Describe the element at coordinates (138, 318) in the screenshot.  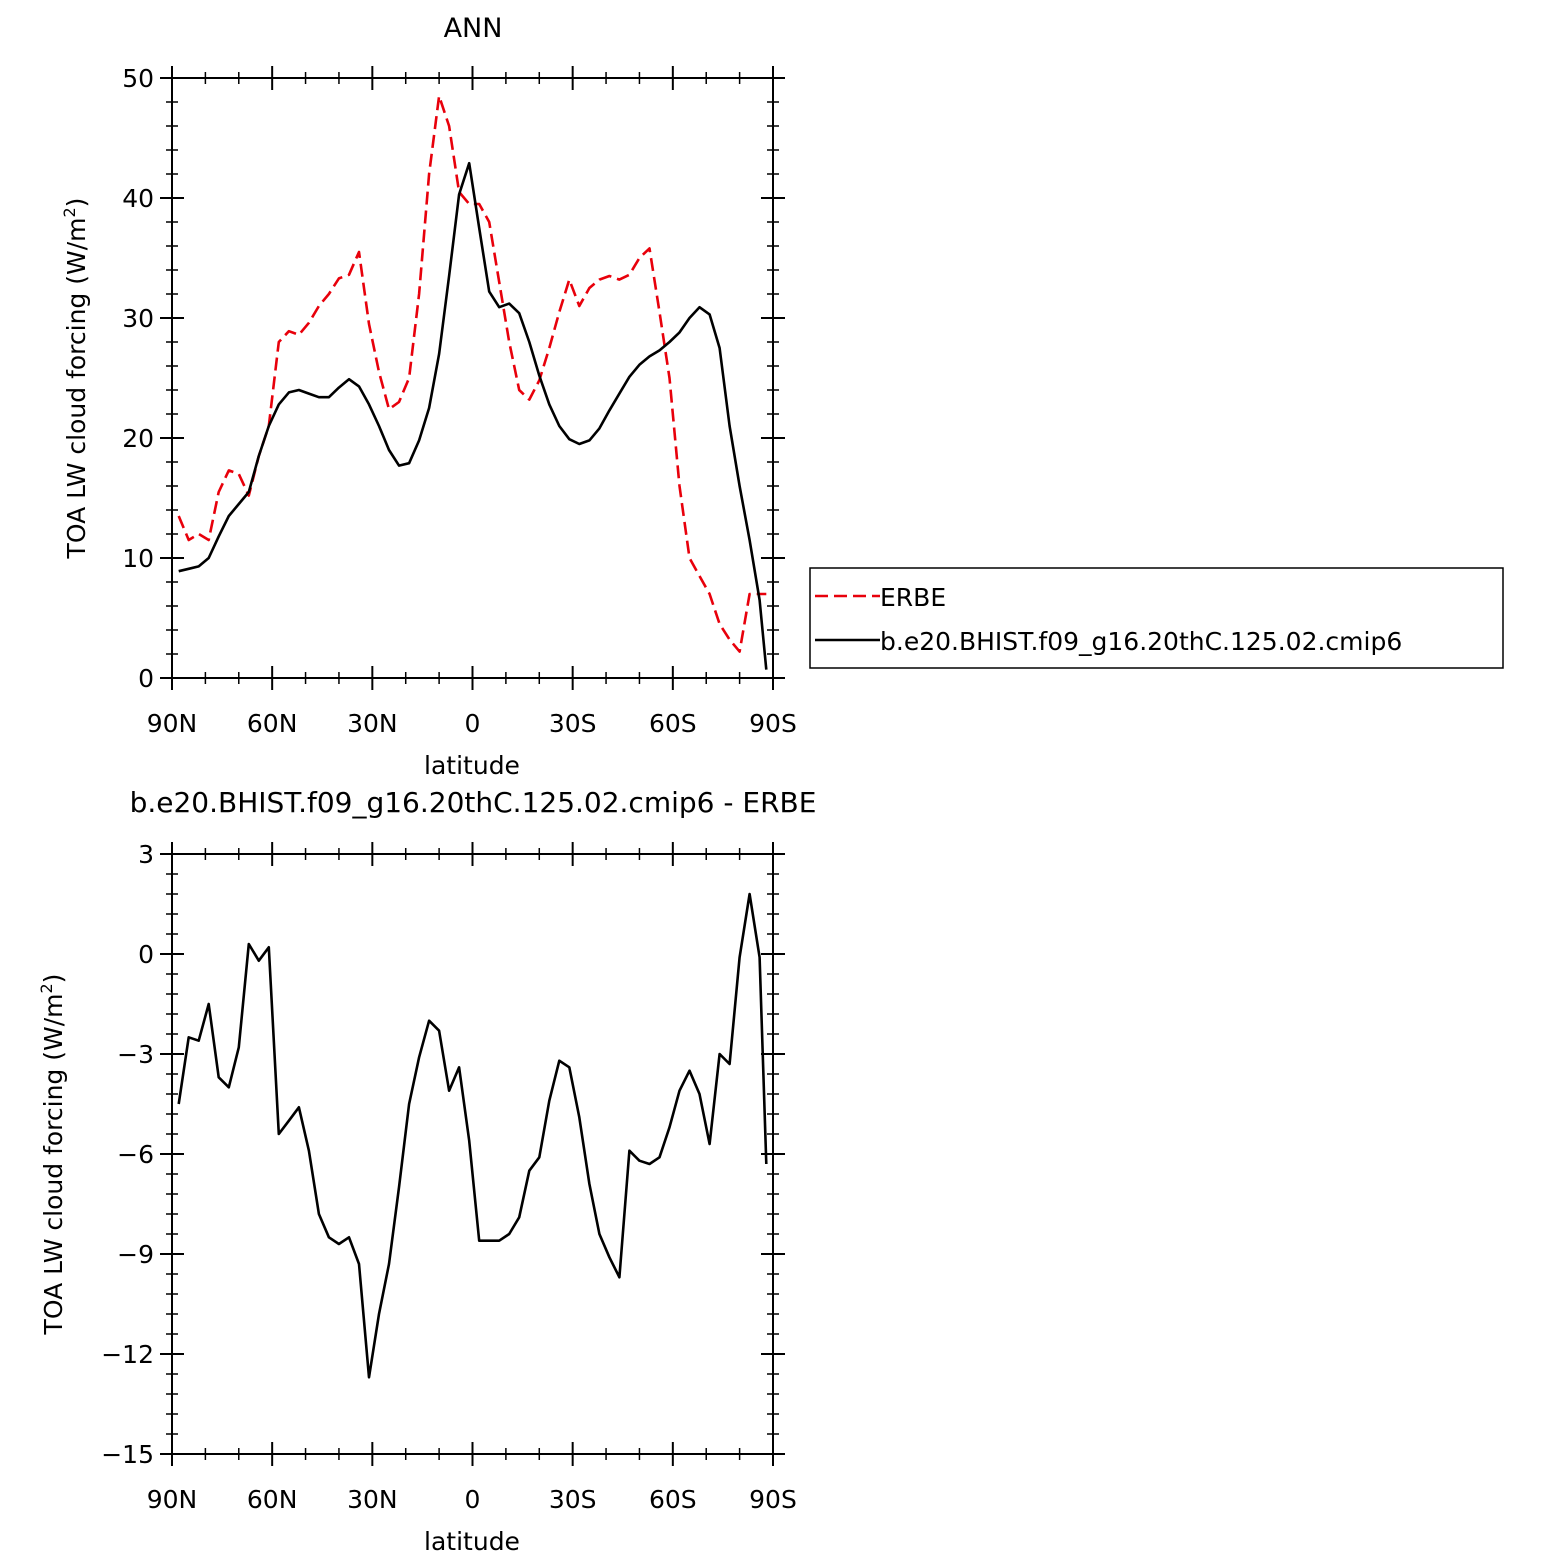
I see `y-tick-label: 30` at that location.